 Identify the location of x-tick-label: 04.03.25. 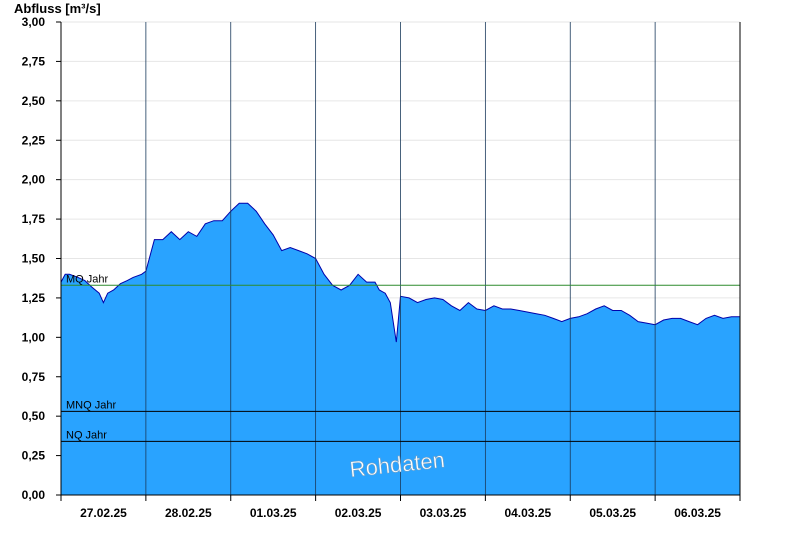
(527, 513).